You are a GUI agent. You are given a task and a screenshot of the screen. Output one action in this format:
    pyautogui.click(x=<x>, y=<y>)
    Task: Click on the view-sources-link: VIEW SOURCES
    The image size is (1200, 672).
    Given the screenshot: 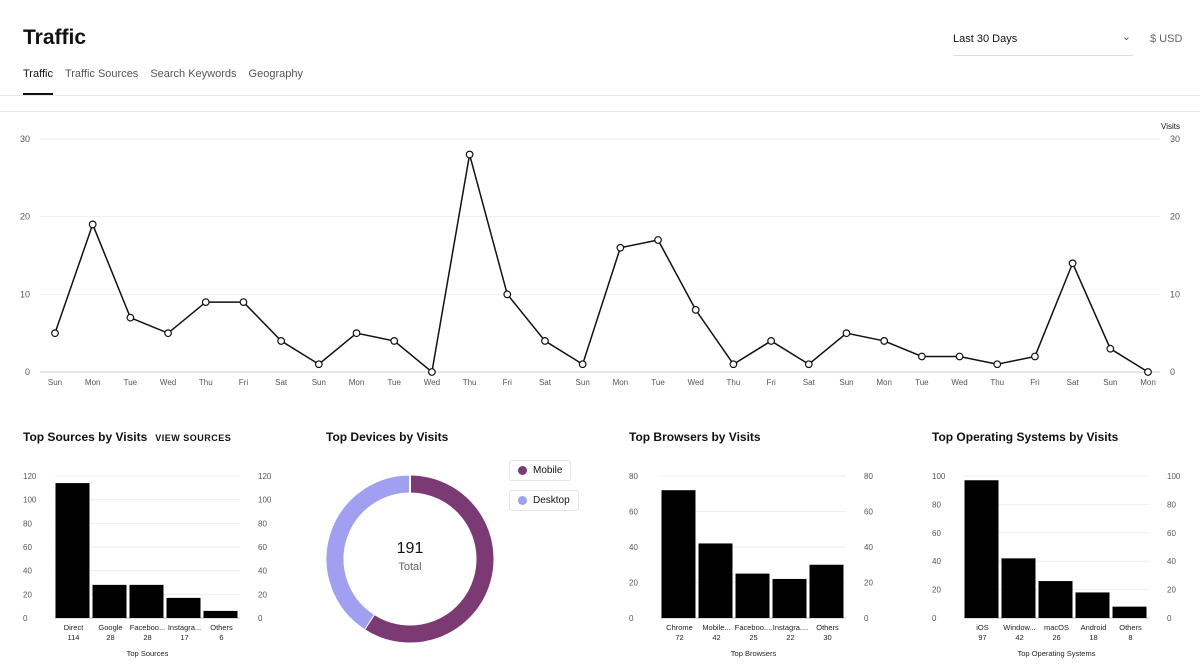 What is the action you would take?
    pyautogui.click(x=193, y=438)
    